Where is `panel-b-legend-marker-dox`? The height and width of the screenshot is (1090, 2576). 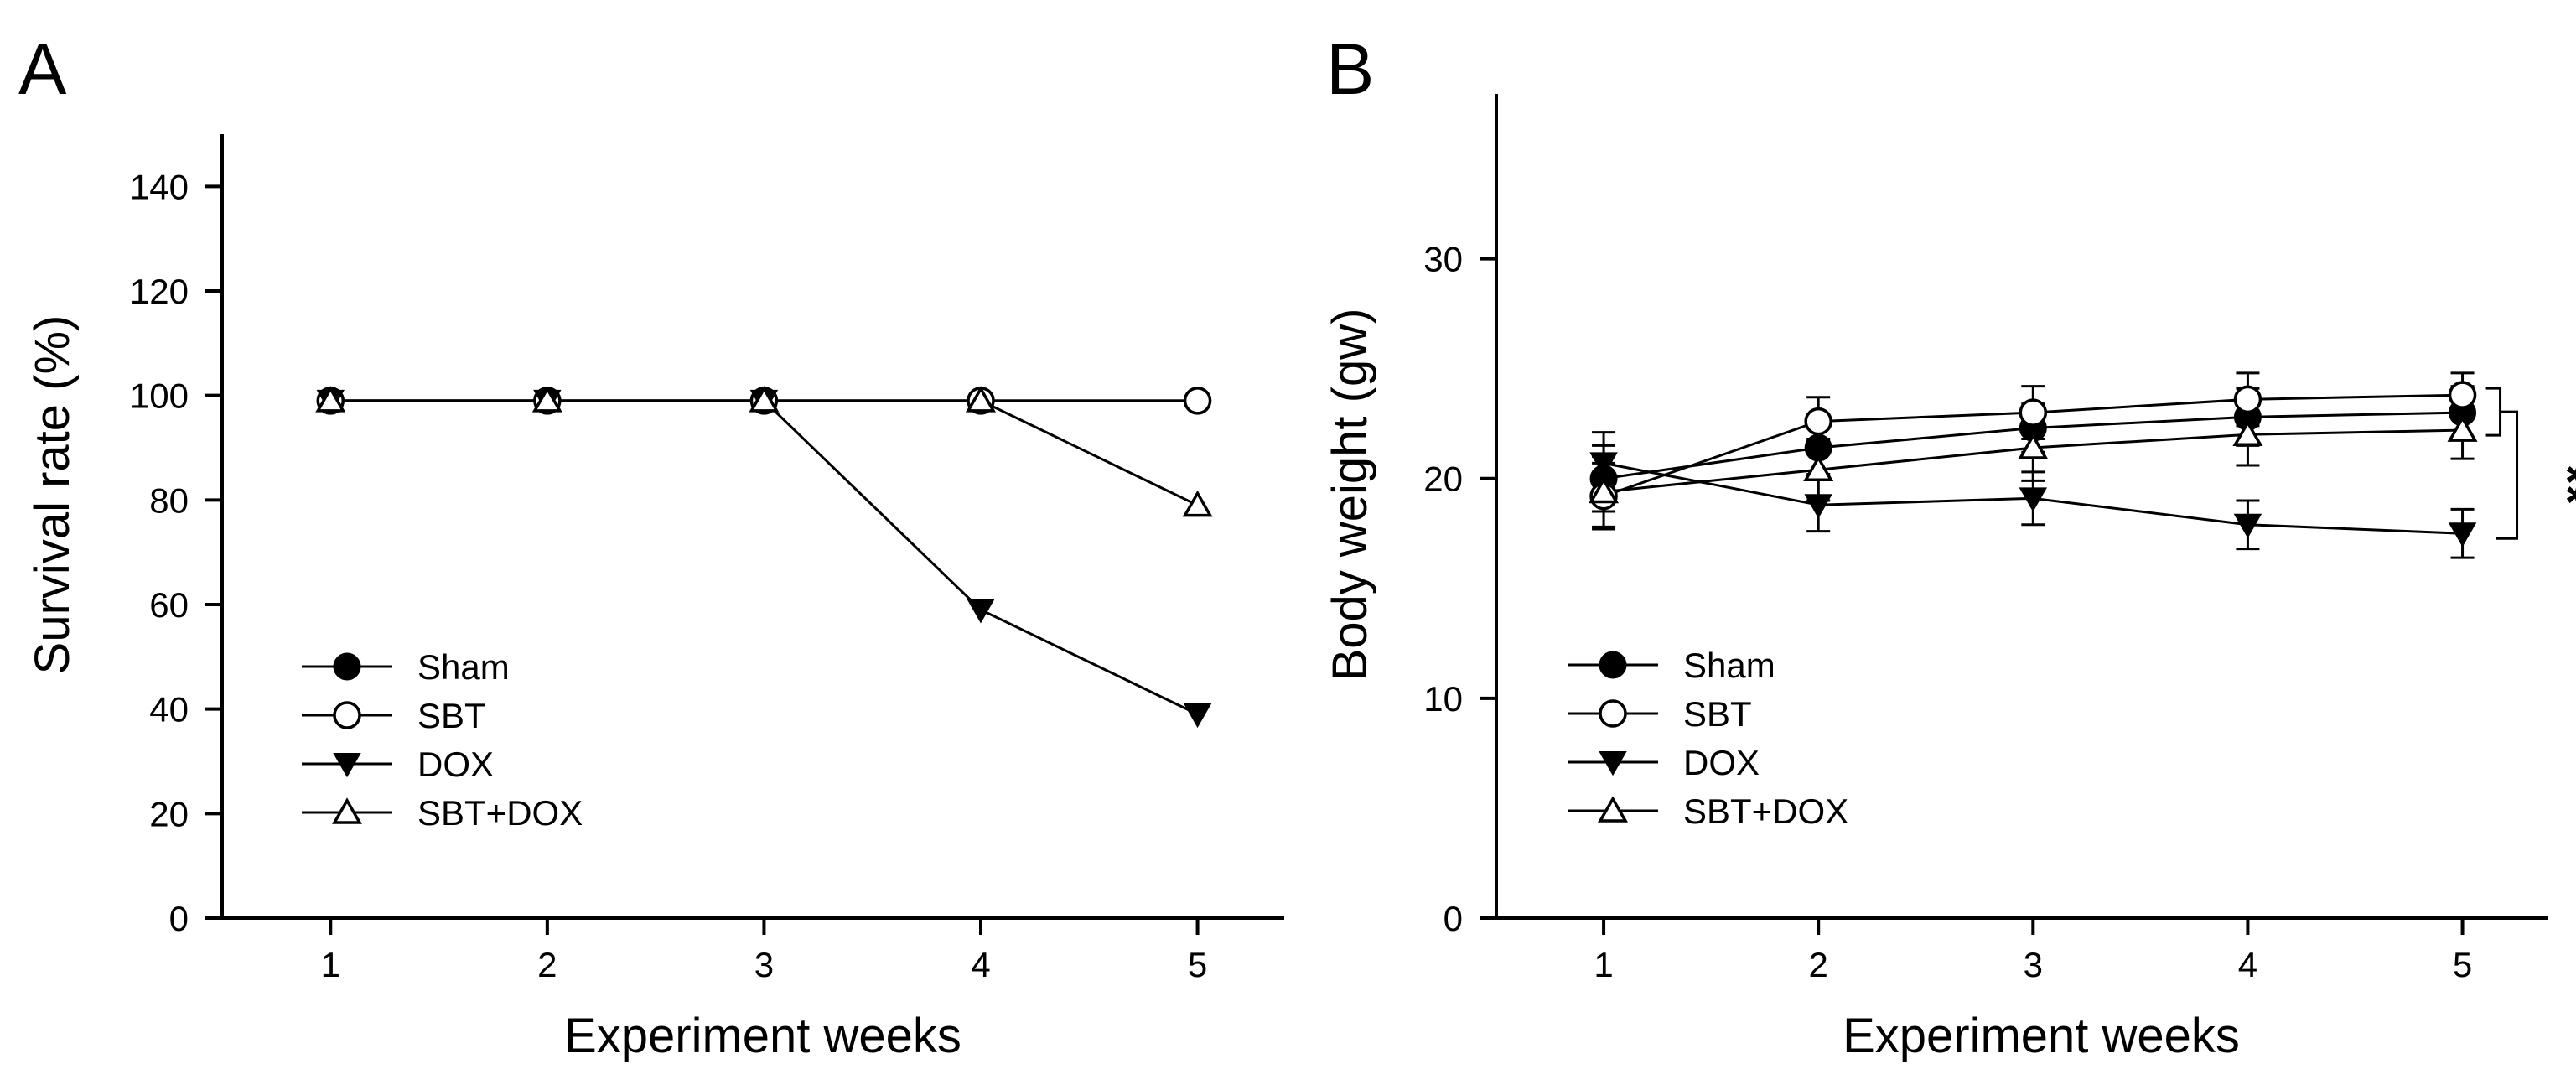 panel-b-legend-marker-dox is located at coordinates (1613, 763).